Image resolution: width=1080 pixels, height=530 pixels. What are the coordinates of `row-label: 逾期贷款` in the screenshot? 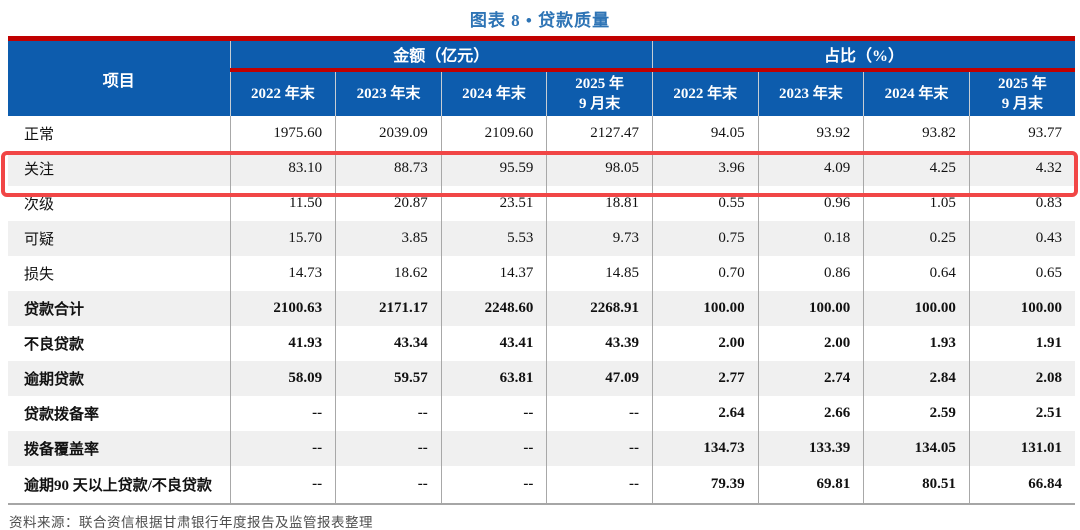 It's located at (119, 378).